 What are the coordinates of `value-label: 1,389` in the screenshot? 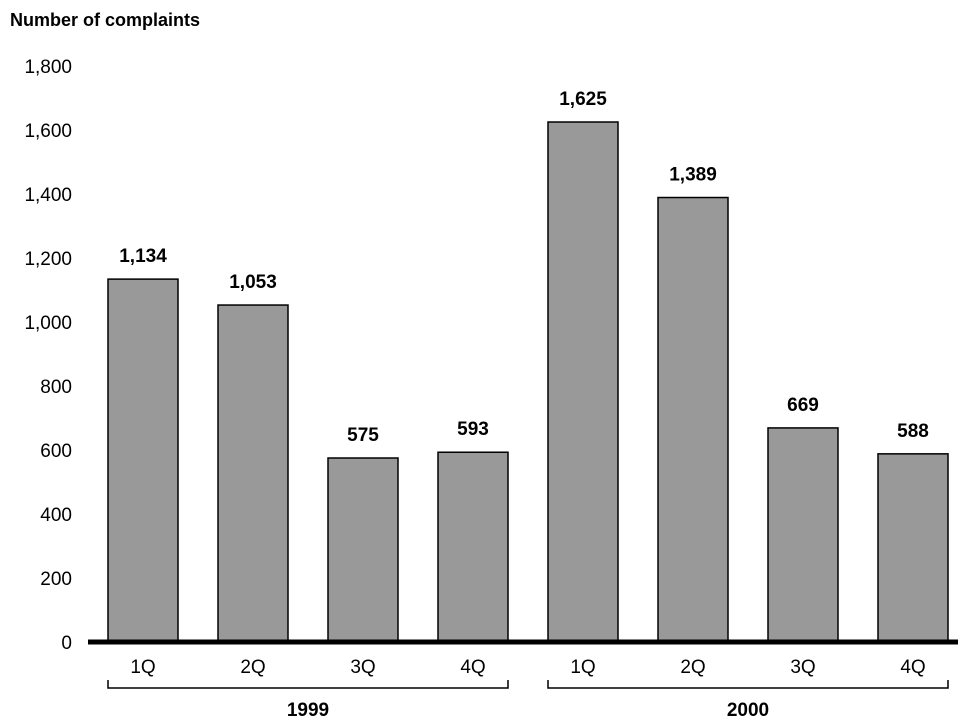 It's located at (693, 175).